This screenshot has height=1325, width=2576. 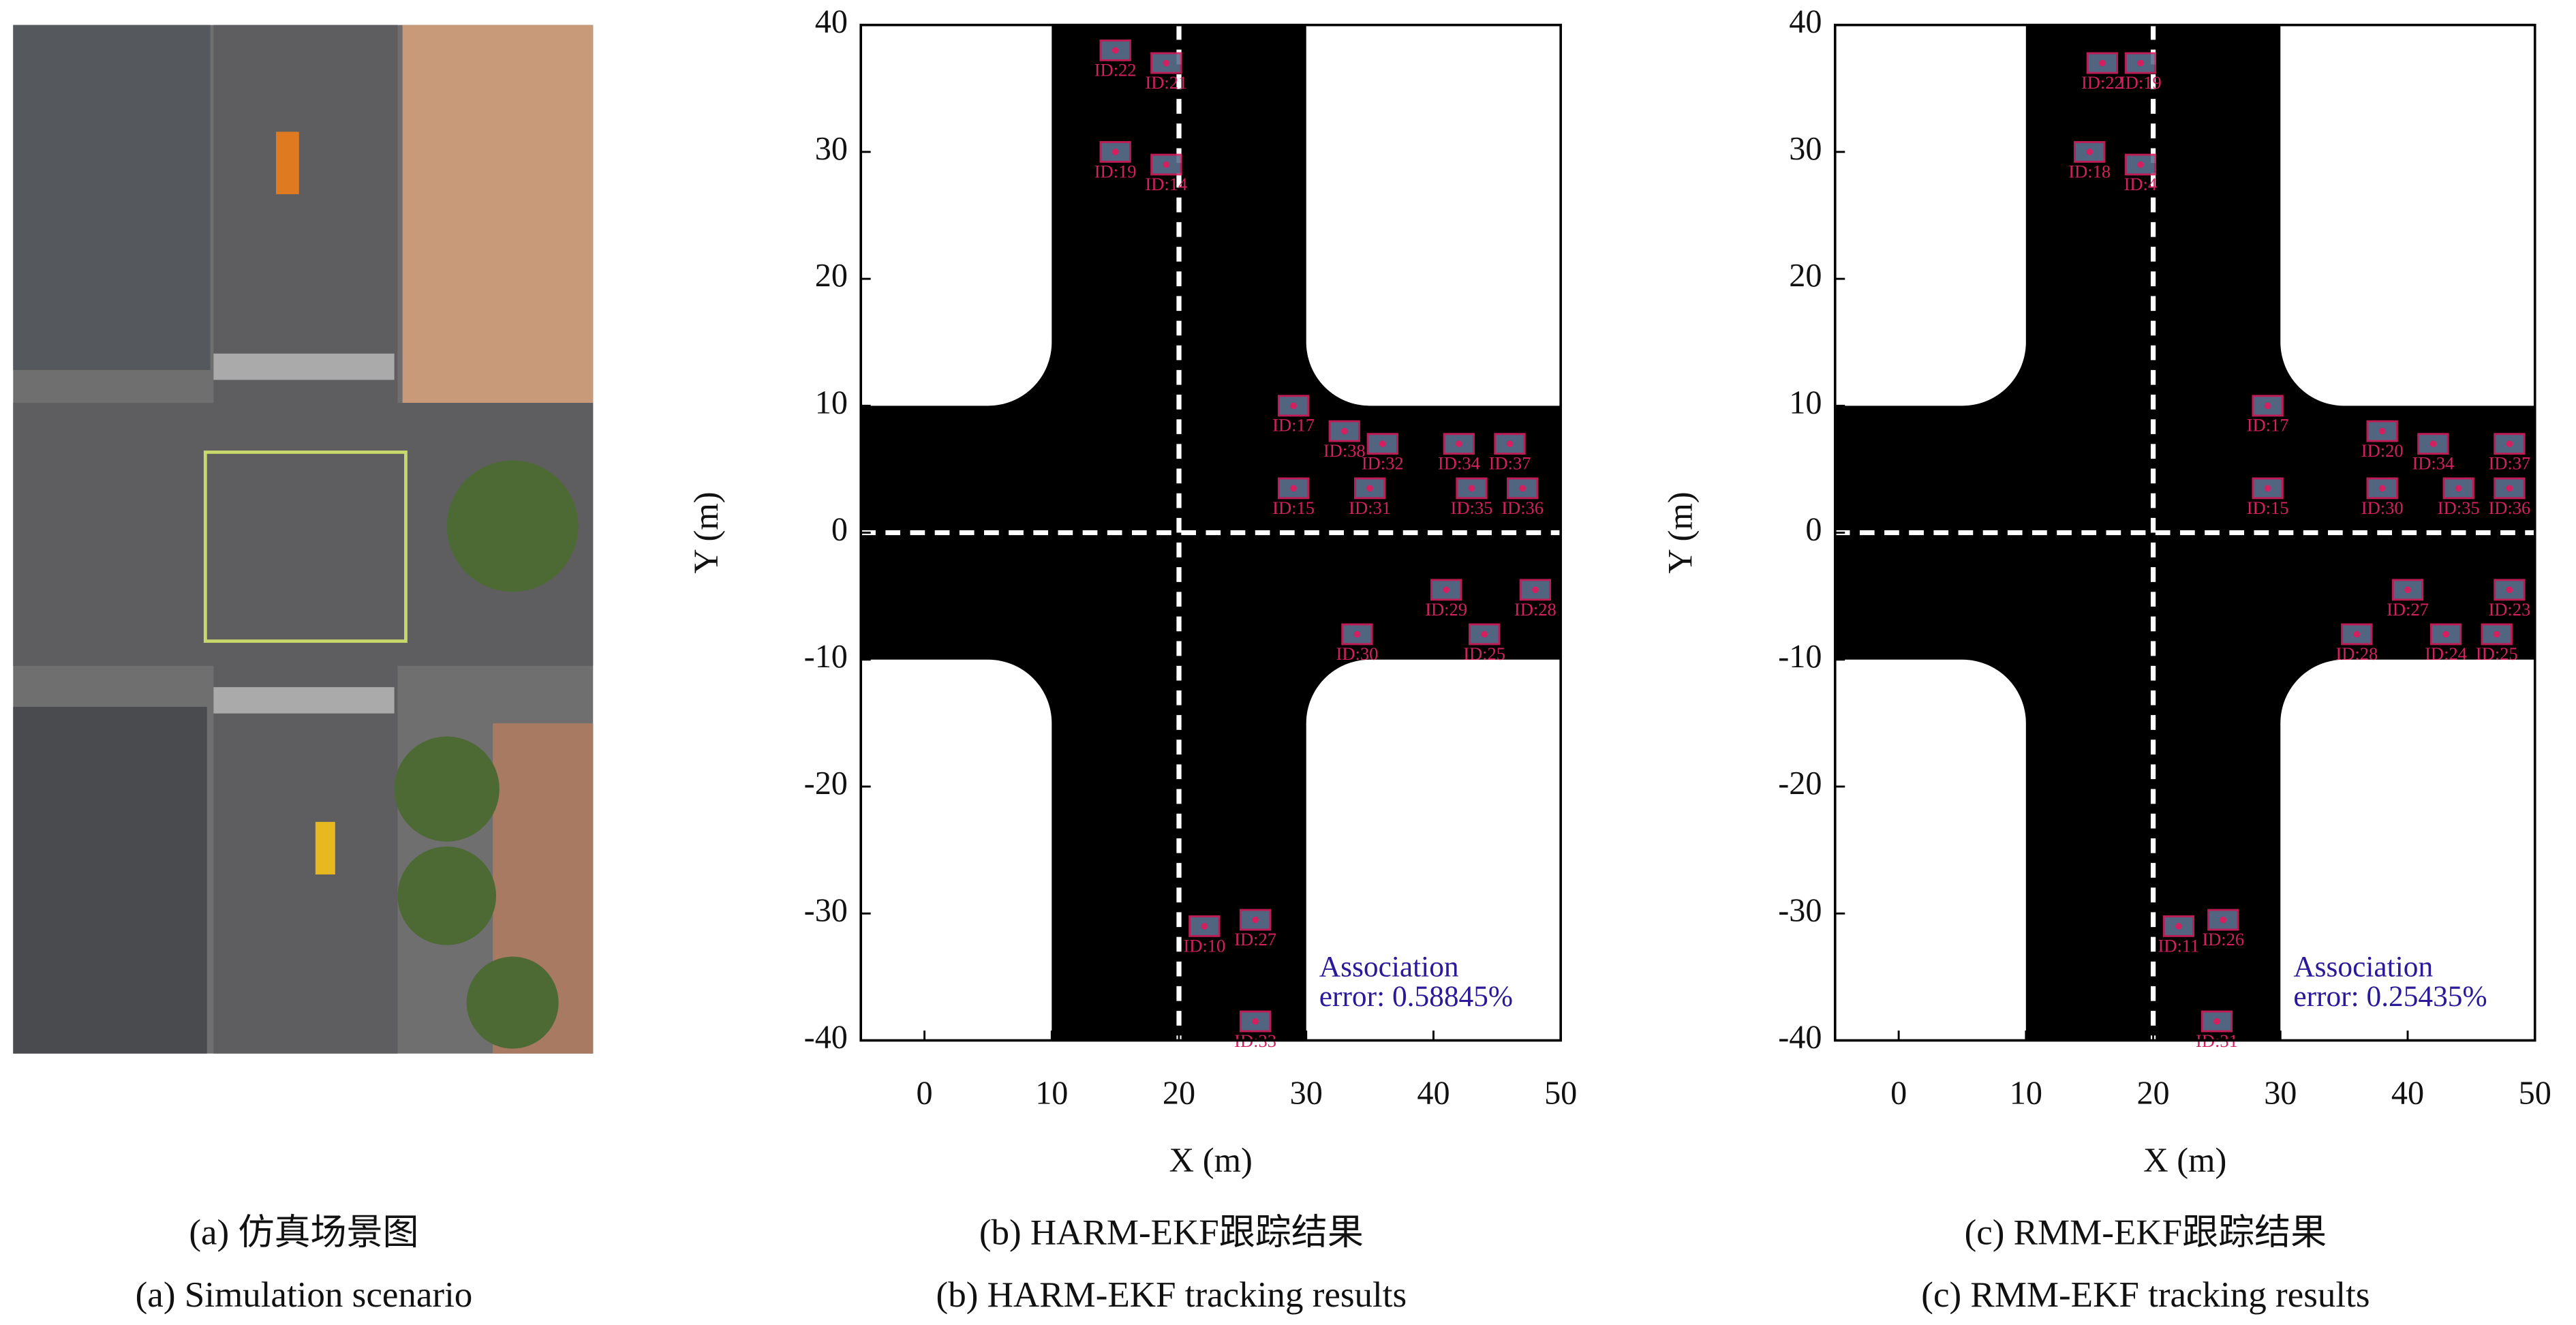 What do you see at coordinates (1166, 82) in the screenshot?
I see `point-label: ID:21` at bounding box center [1166, 82].